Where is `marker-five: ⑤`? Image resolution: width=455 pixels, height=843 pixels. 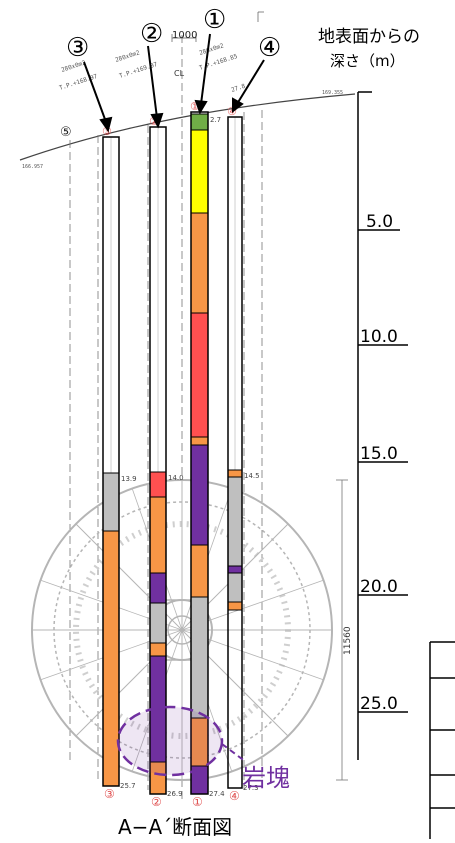 marker-five: ⑤ is located at coordinates (66, 132).